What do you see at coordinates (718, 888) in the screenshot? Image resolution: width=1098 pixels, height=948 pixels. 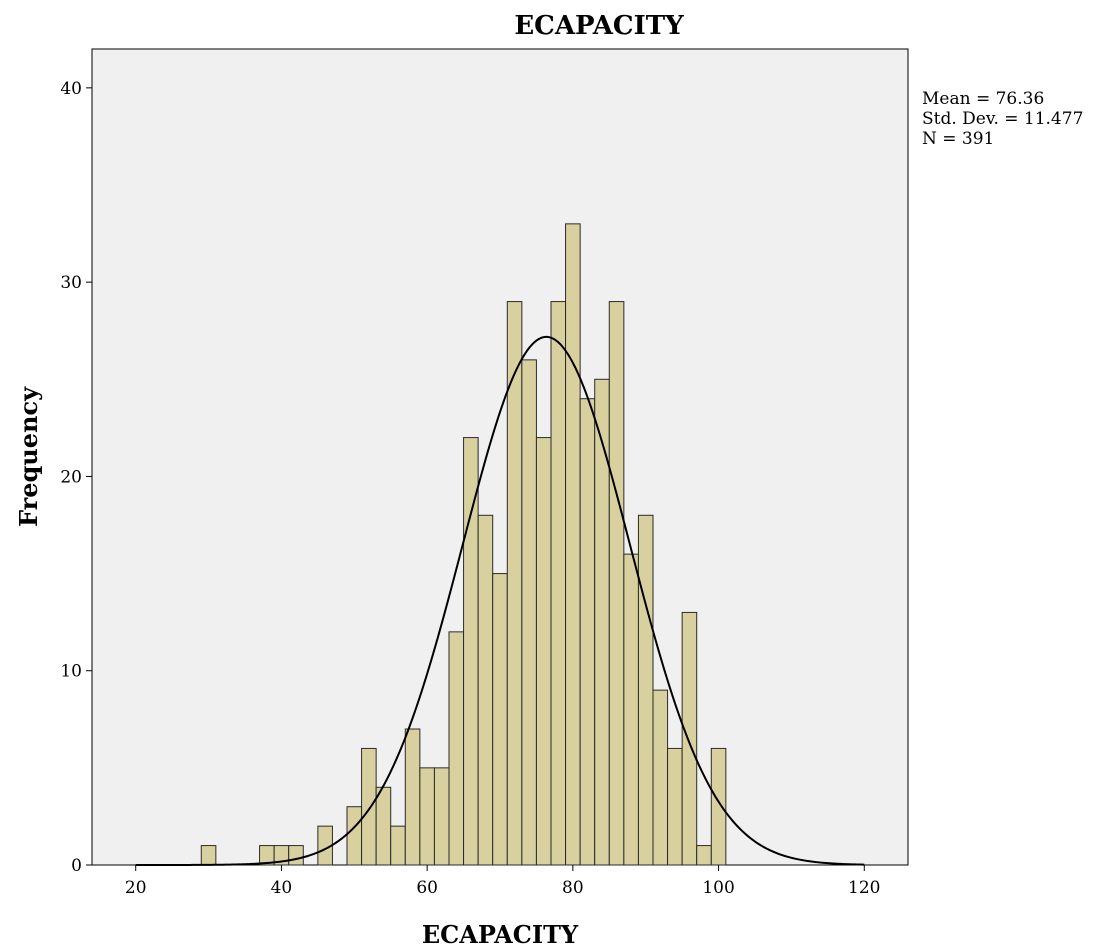 I see `x-tick-label: 100` at bounding box center [718, 888].